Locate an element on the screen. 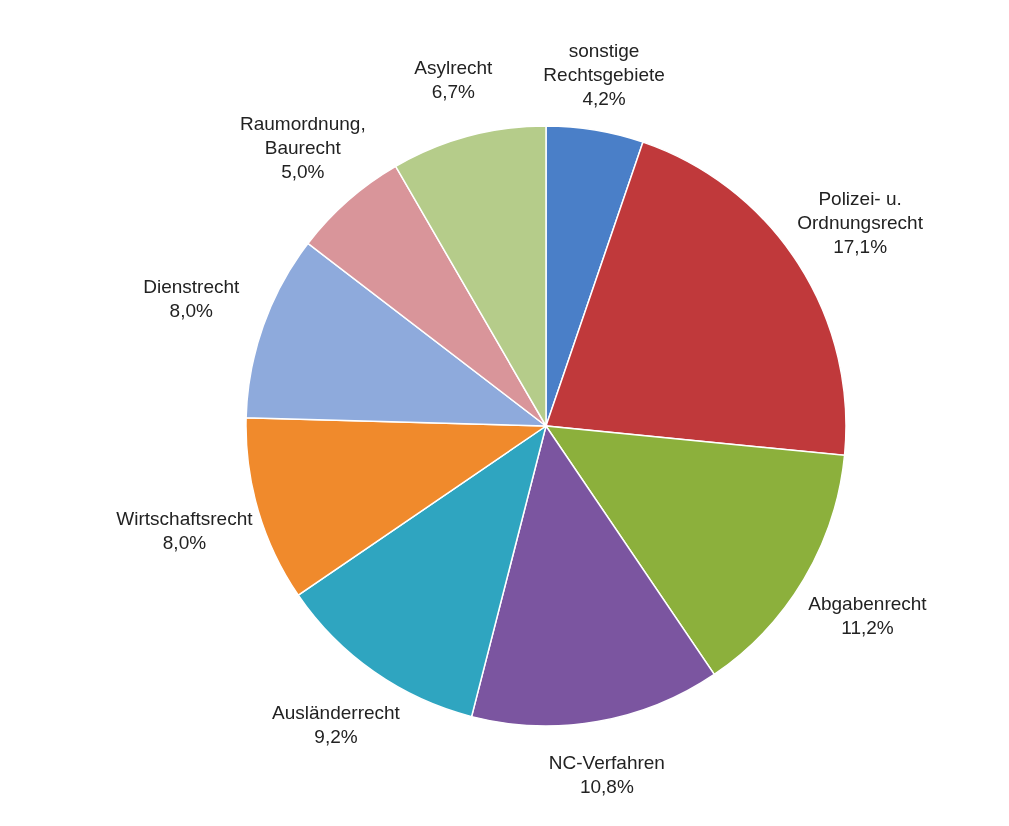  slice-label: Asylrecht is located at coordinates (454, 67).